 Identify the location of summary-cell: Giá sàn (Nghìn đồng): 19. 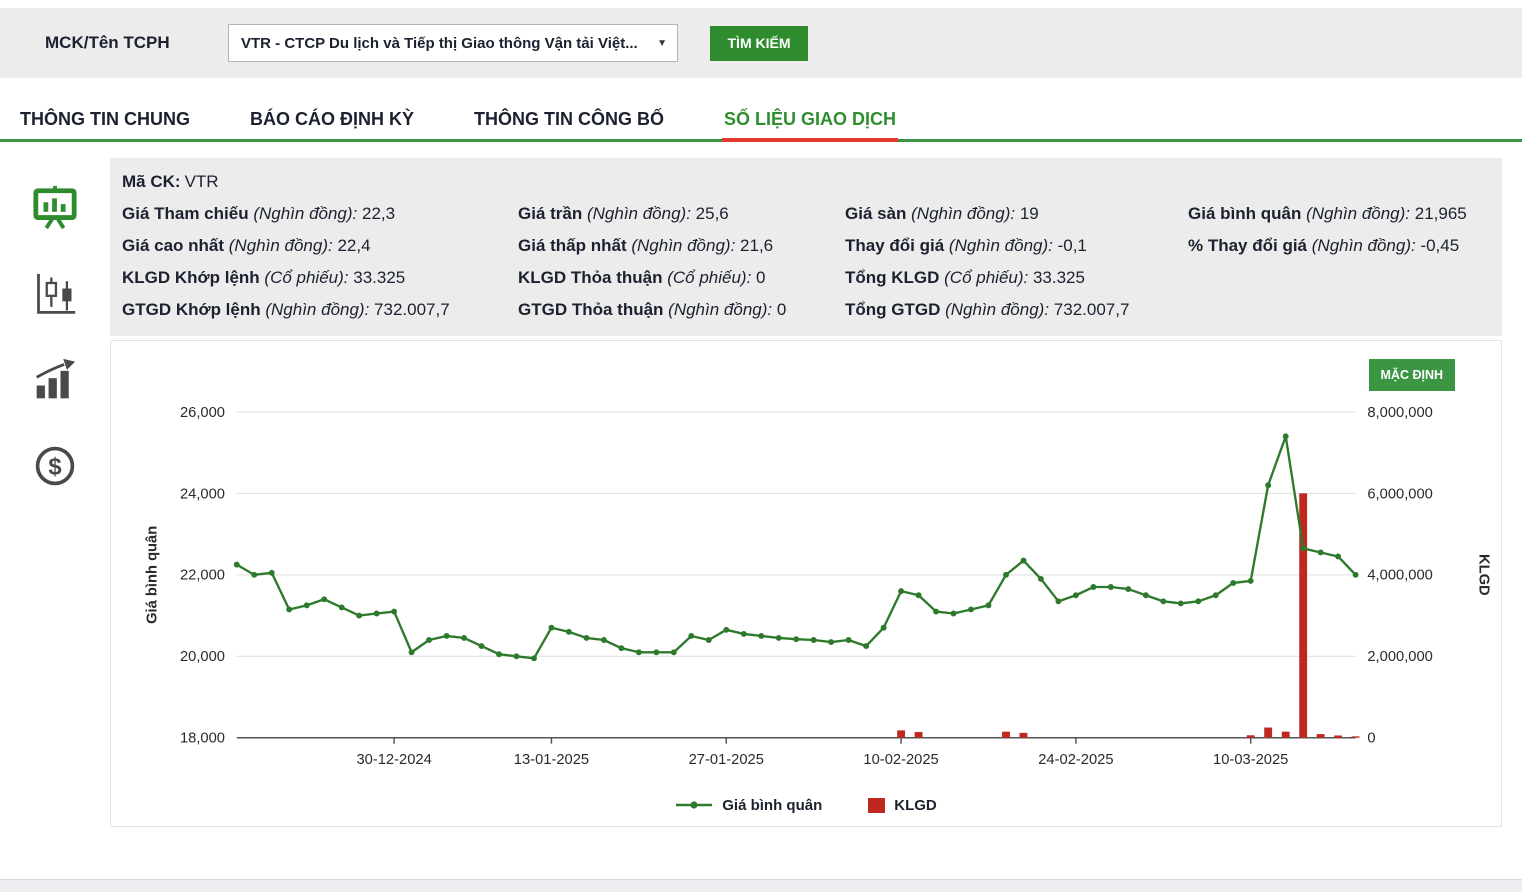
(942, 213).